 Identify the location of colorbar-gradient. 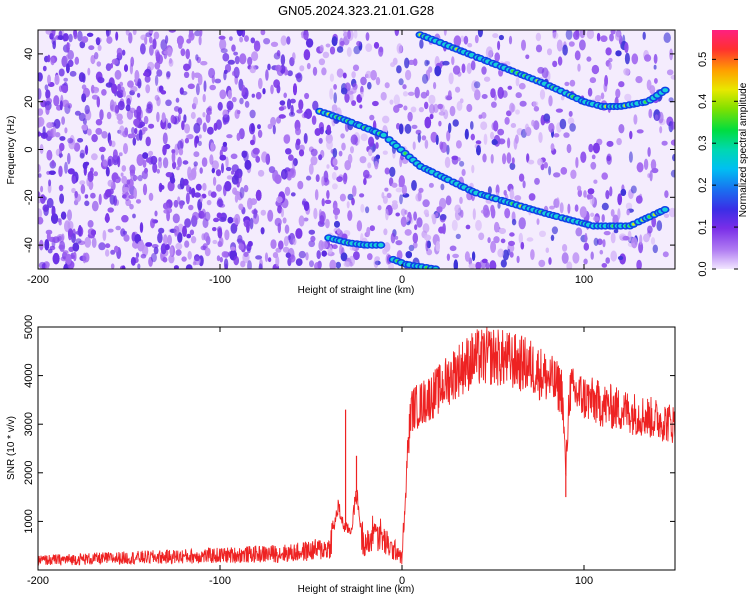
(725, 149).